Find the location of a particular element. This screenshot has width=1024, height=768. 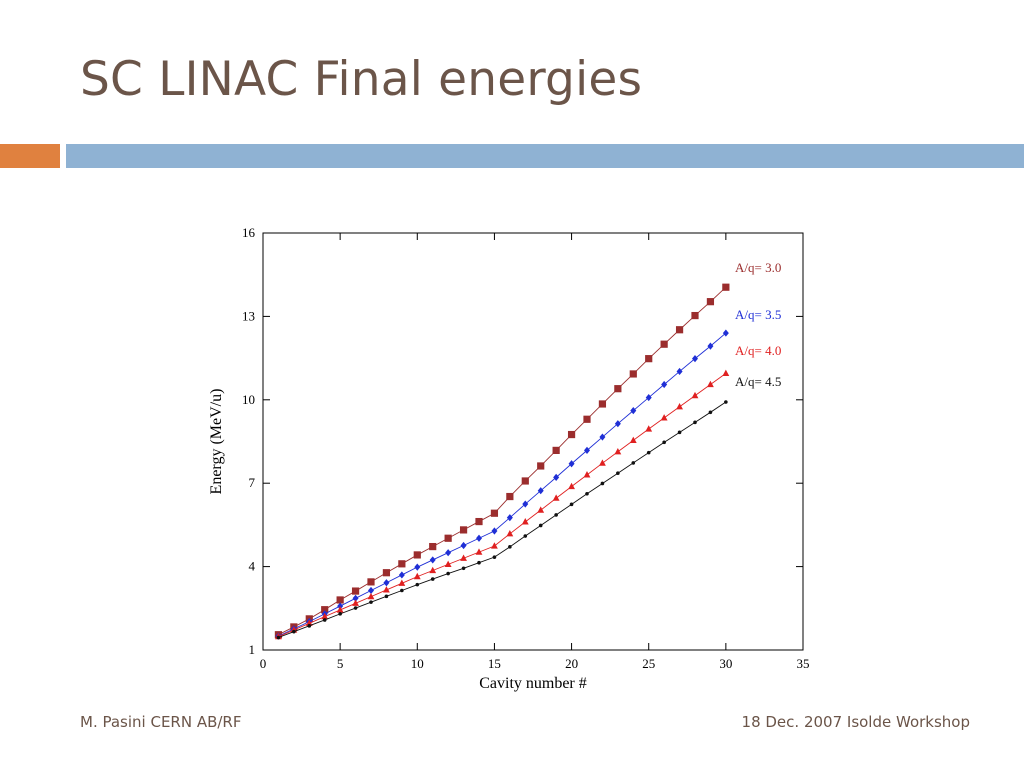

slide-title: SC LINAC Final energies is located at coordinates (361, 79).